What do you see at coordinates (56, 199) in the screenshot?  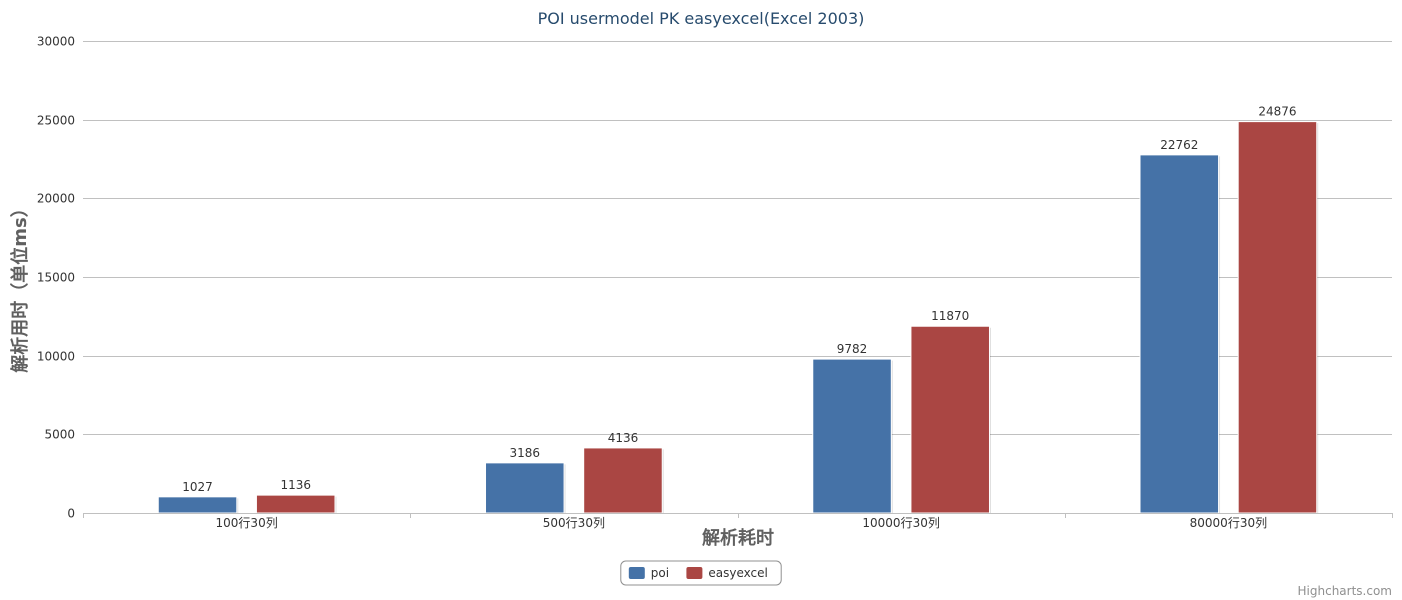 I see `y-tick-label: 20000` at bounding box center [56, 199].